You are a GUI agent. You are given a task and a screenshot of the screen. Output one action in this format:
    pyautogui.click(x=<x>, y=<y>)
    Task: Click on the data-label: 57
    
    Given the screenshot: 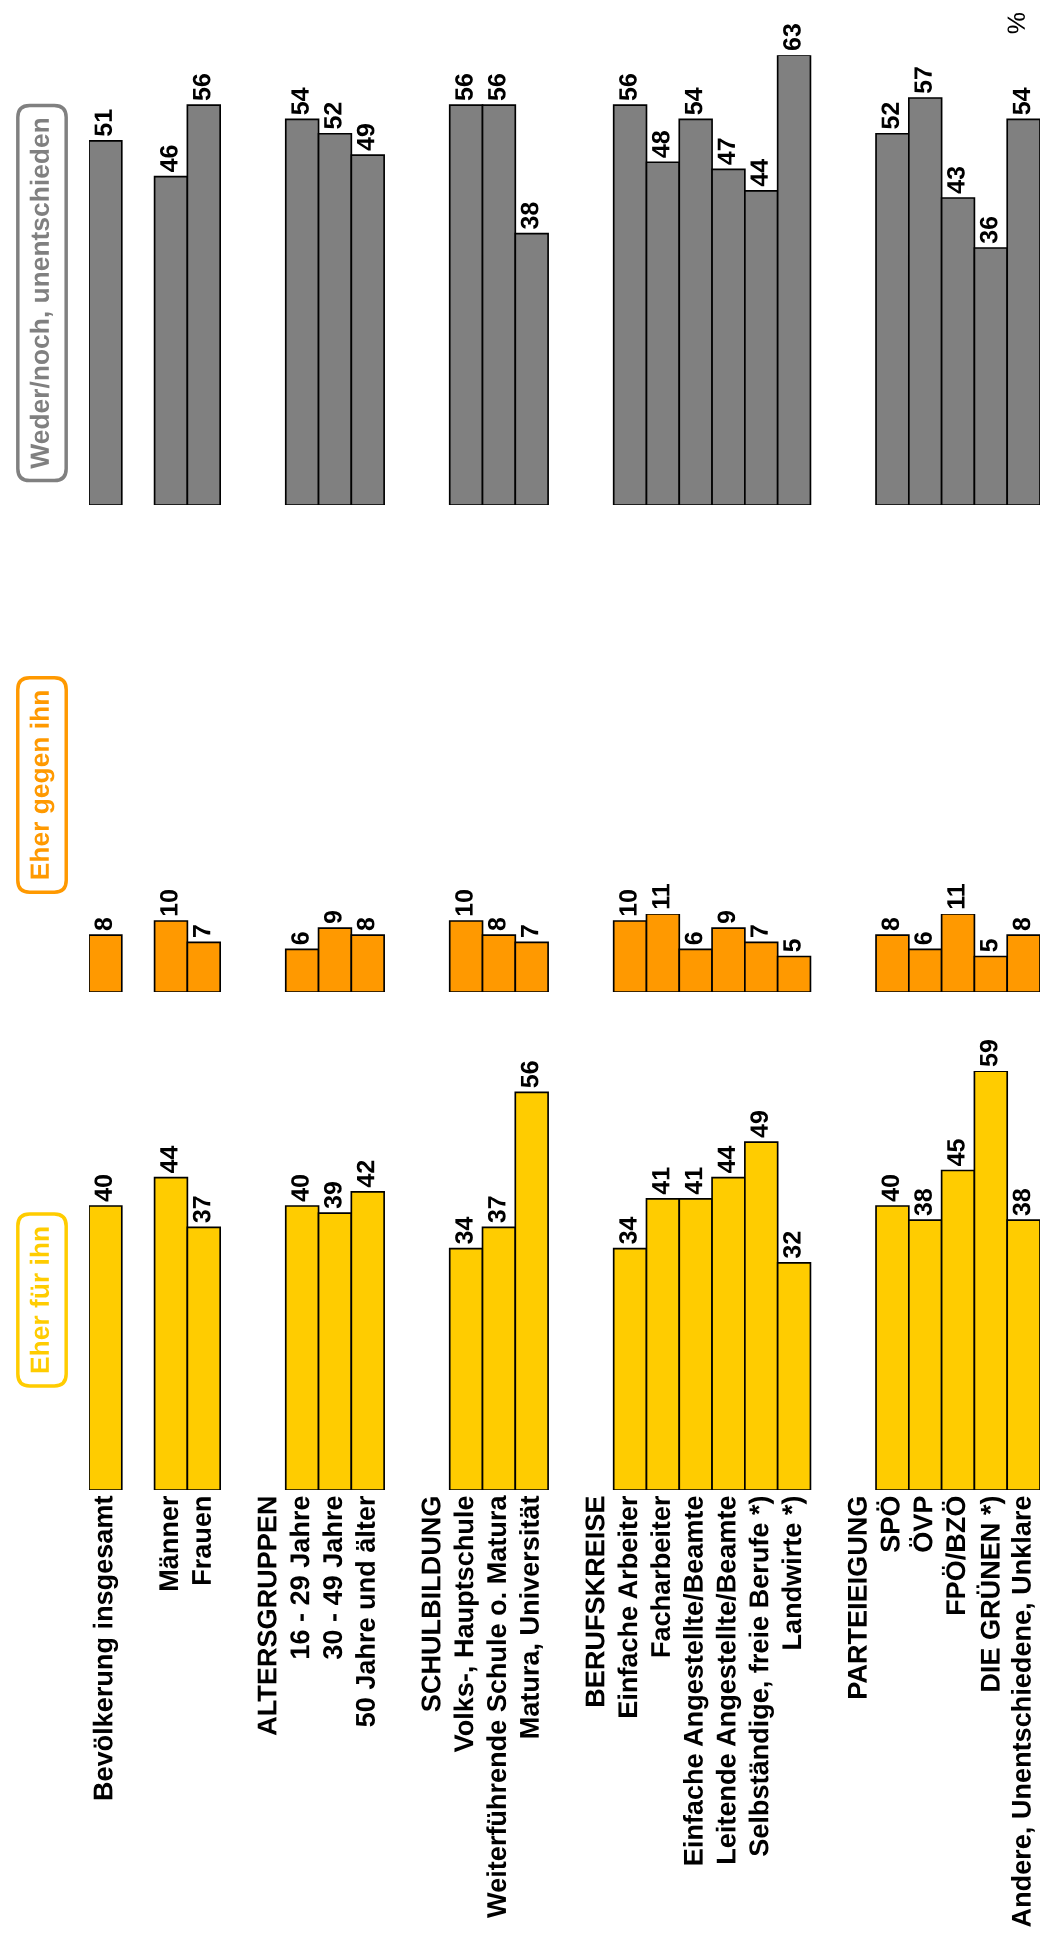 What is the action you would take?
    pyautogui.click(x=923, y=80)
    